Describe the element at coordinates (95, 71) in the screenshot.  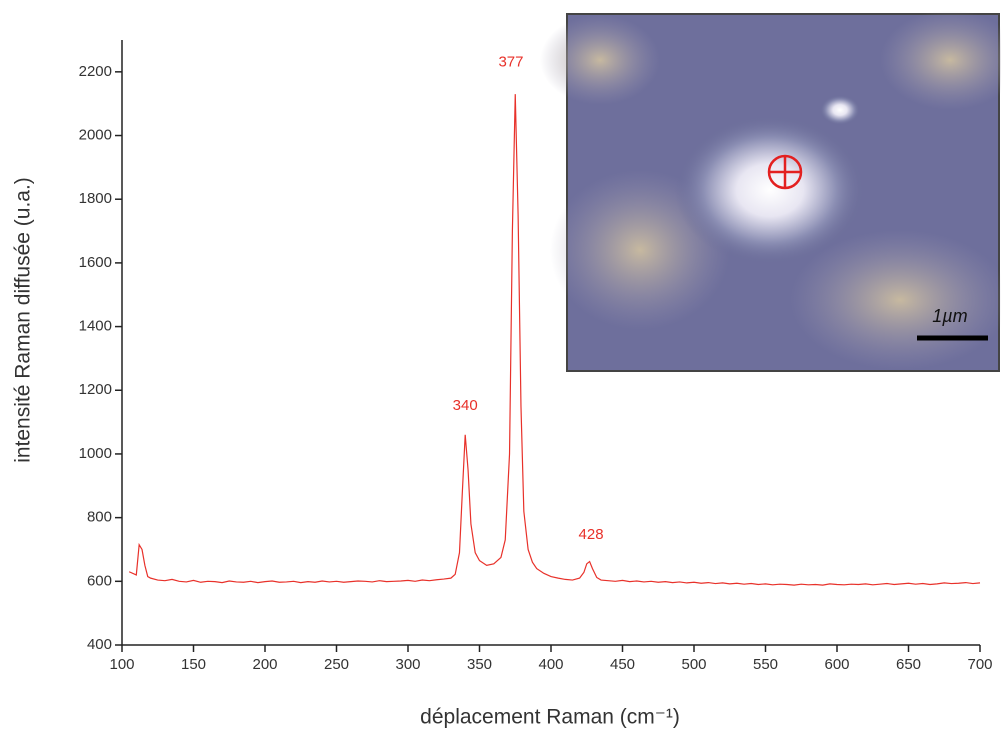
I see `y-tick-label: 2200` at that location.